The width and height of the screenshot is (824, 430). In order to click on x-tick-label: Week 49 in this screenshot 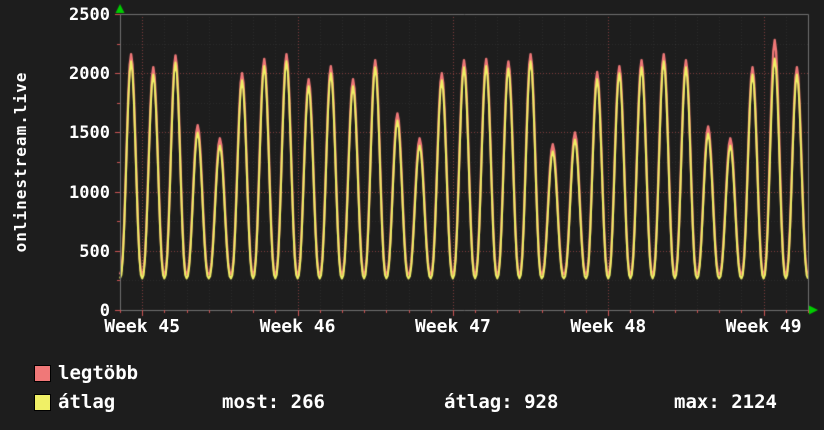, I will do `click(763, 326)`.